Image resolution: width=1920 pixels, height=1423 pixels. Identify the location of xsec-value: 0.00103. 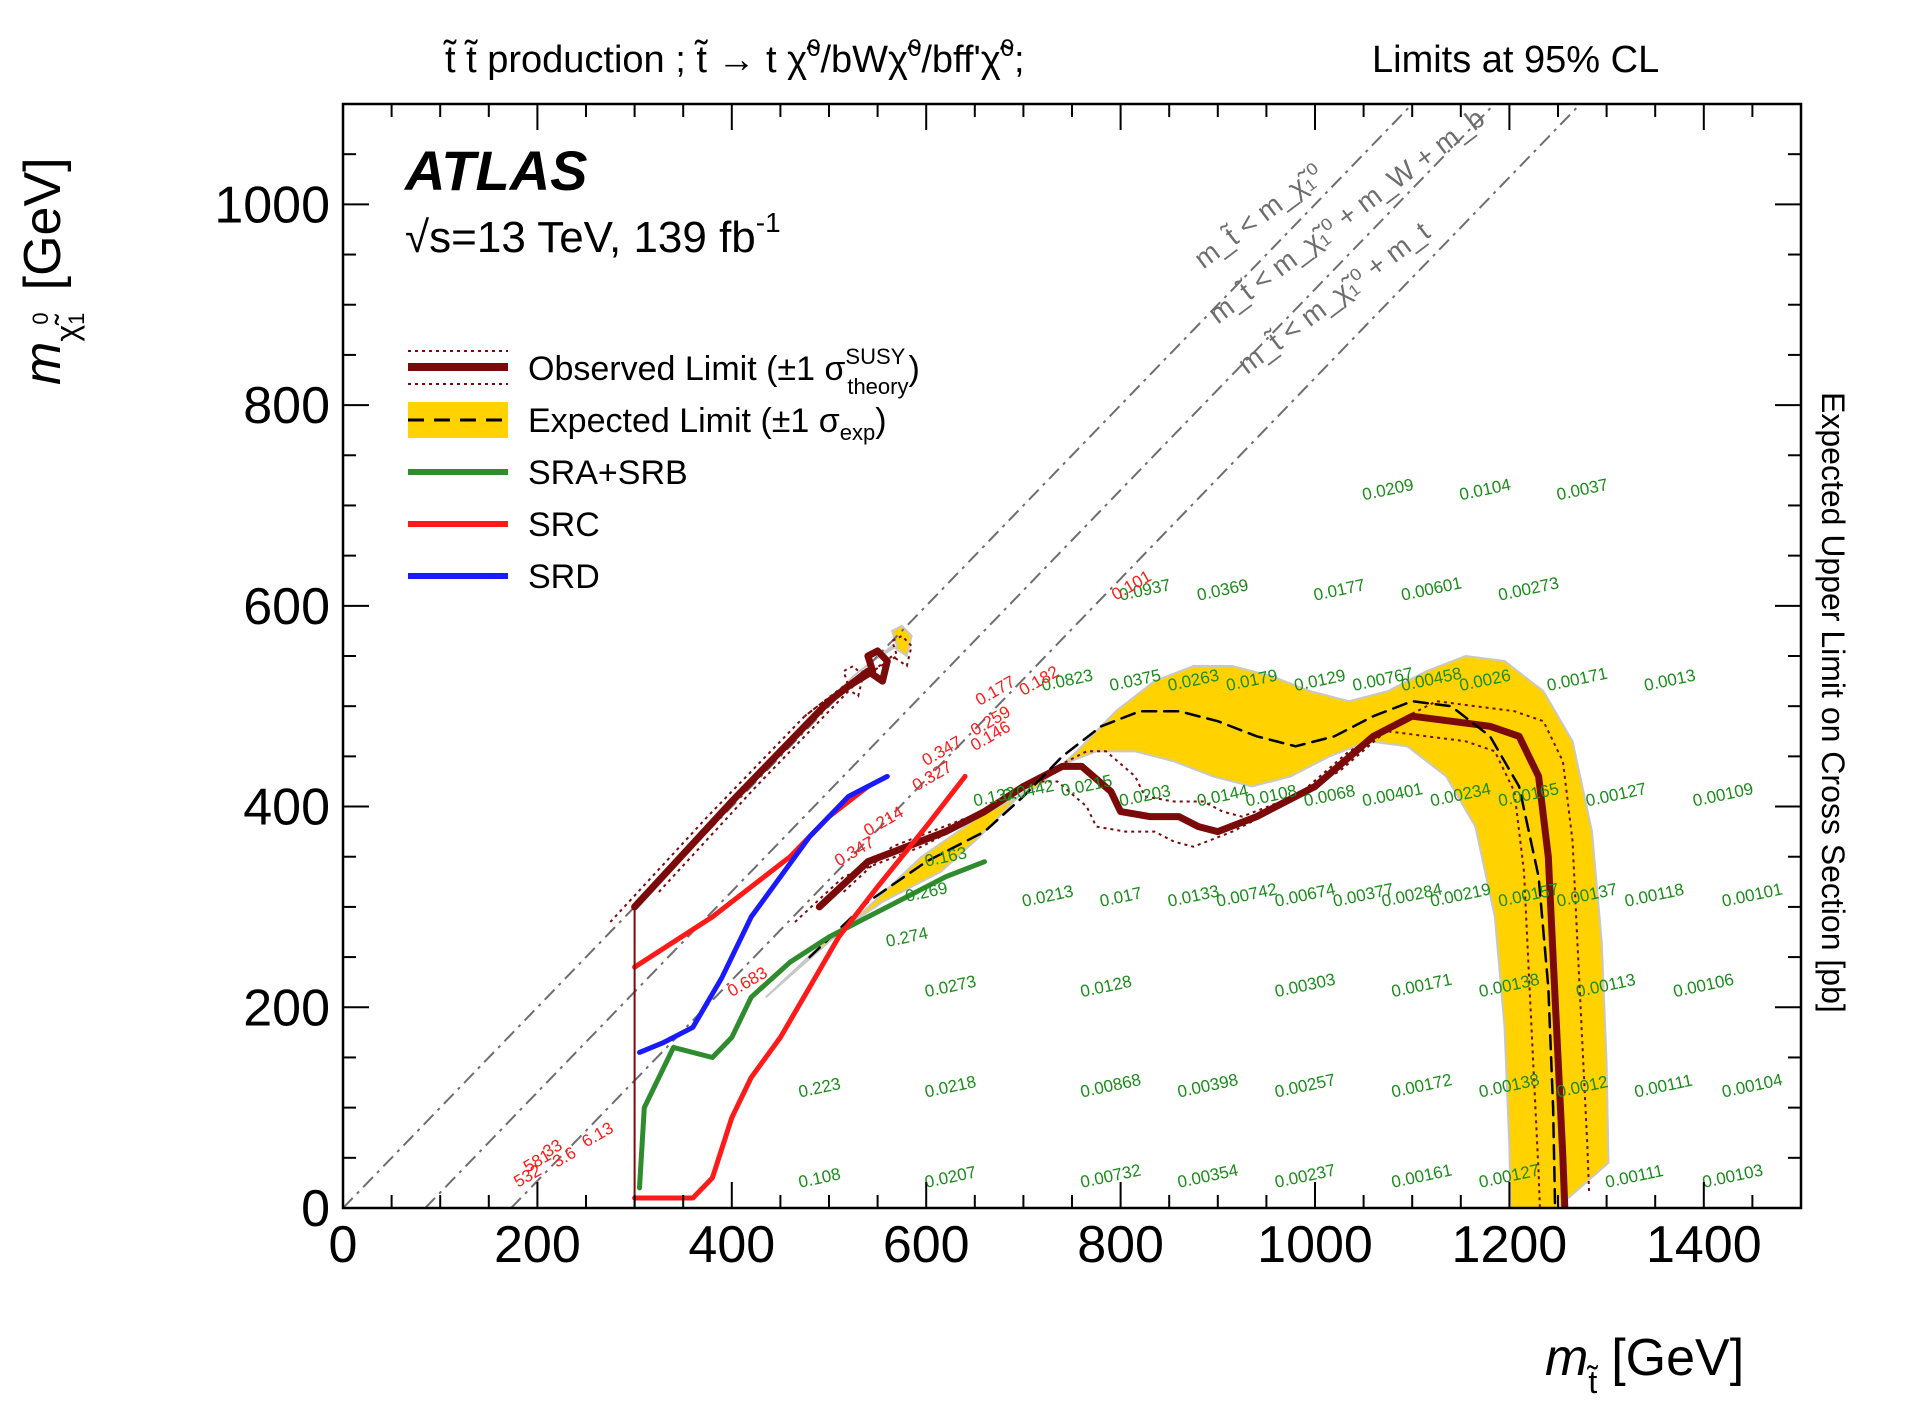
(1733, 1175).